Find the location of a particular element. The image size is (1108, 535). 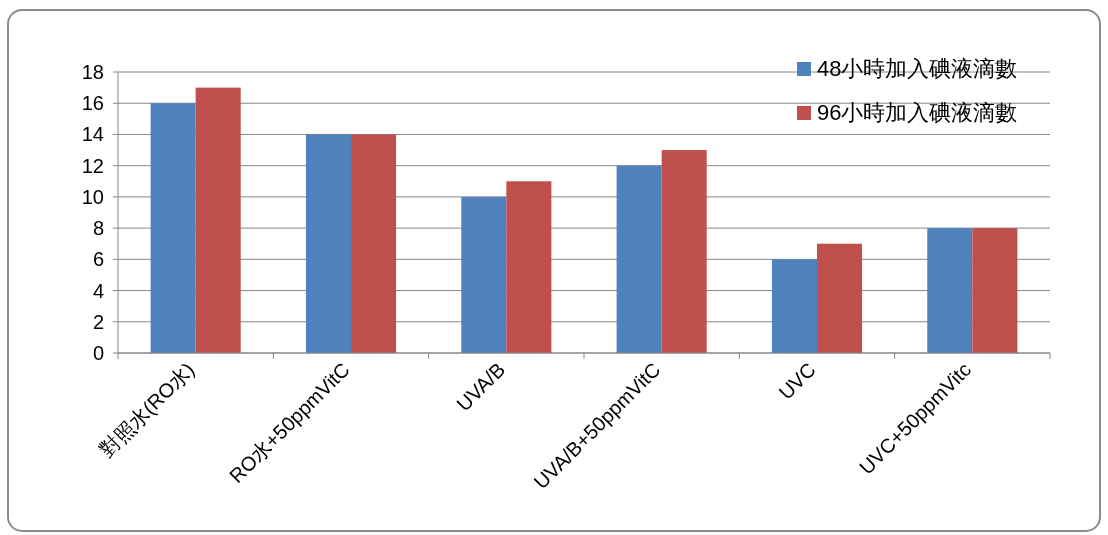

y-tick-label: 4 is located at coordinates (98, 290).